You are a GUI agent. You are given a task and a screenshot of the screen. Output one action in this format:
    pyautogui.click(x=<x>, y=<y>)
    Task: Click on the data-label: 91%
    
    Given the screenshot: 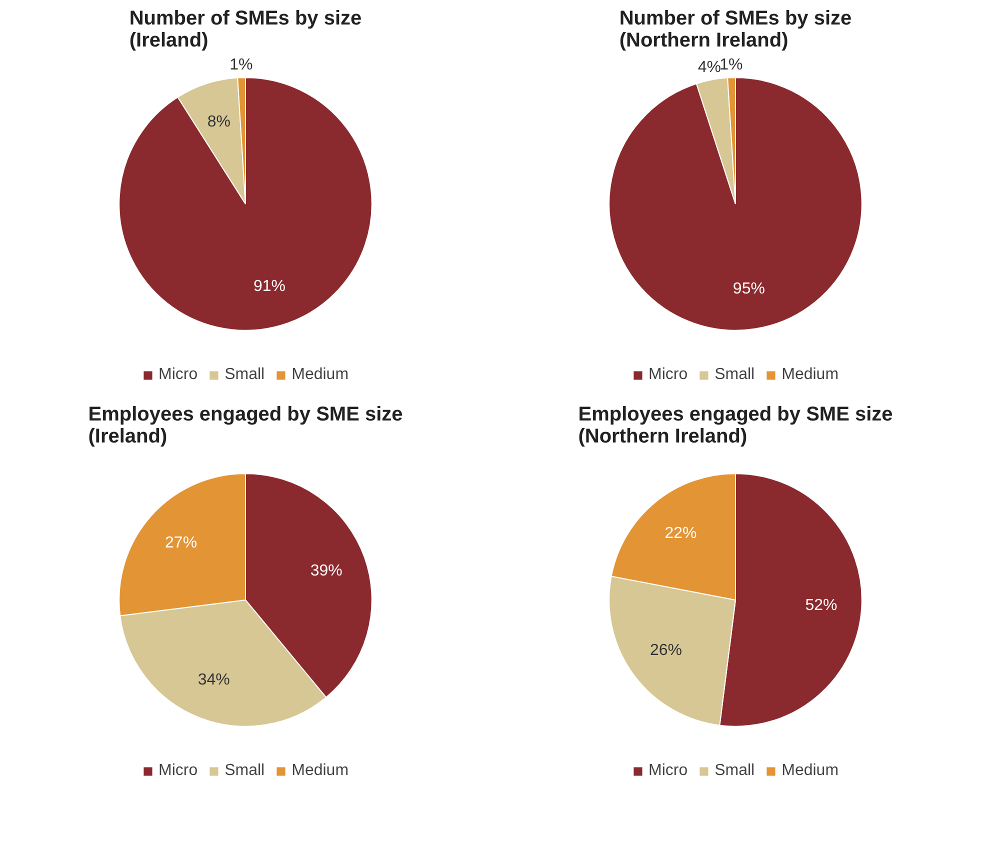 What is the action you would take?
    pyautogui.click(x=269, y=286)
    